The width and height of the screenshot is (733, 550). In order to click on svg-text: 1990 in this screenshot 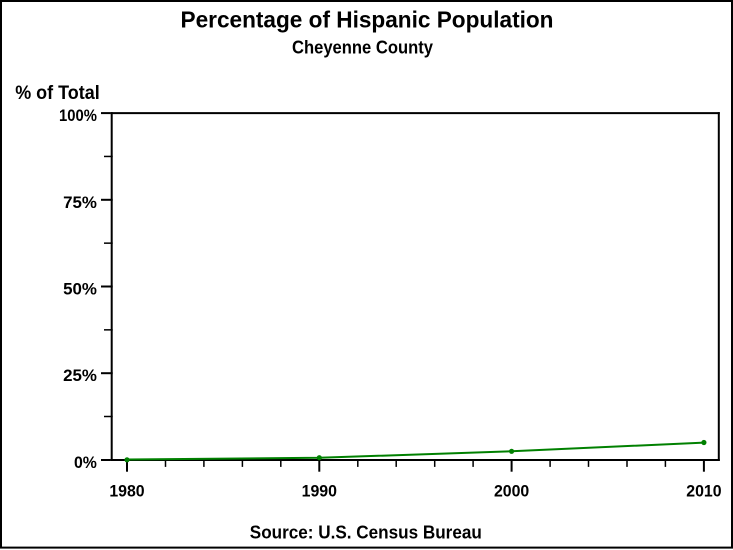, I will do `click(319, 491)`.